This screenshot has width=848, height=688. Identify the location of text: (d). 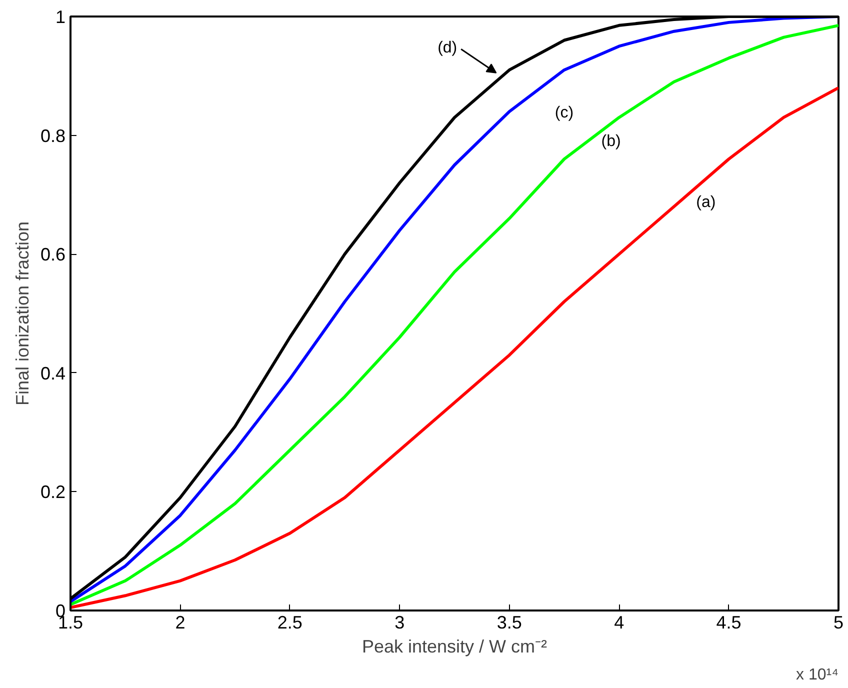
(448, 47).